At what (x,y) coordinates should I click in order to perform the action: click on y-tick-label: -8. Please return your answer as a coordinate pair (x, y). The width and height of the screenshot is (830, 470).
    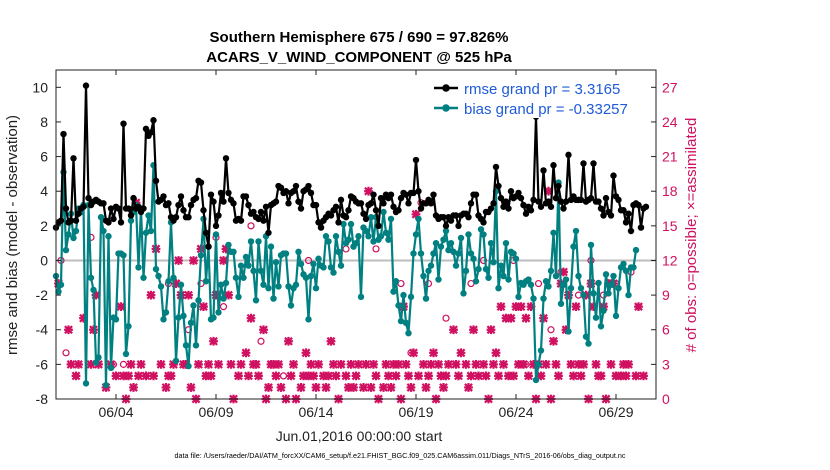
    Looking at the image, I should click on (42, 399).